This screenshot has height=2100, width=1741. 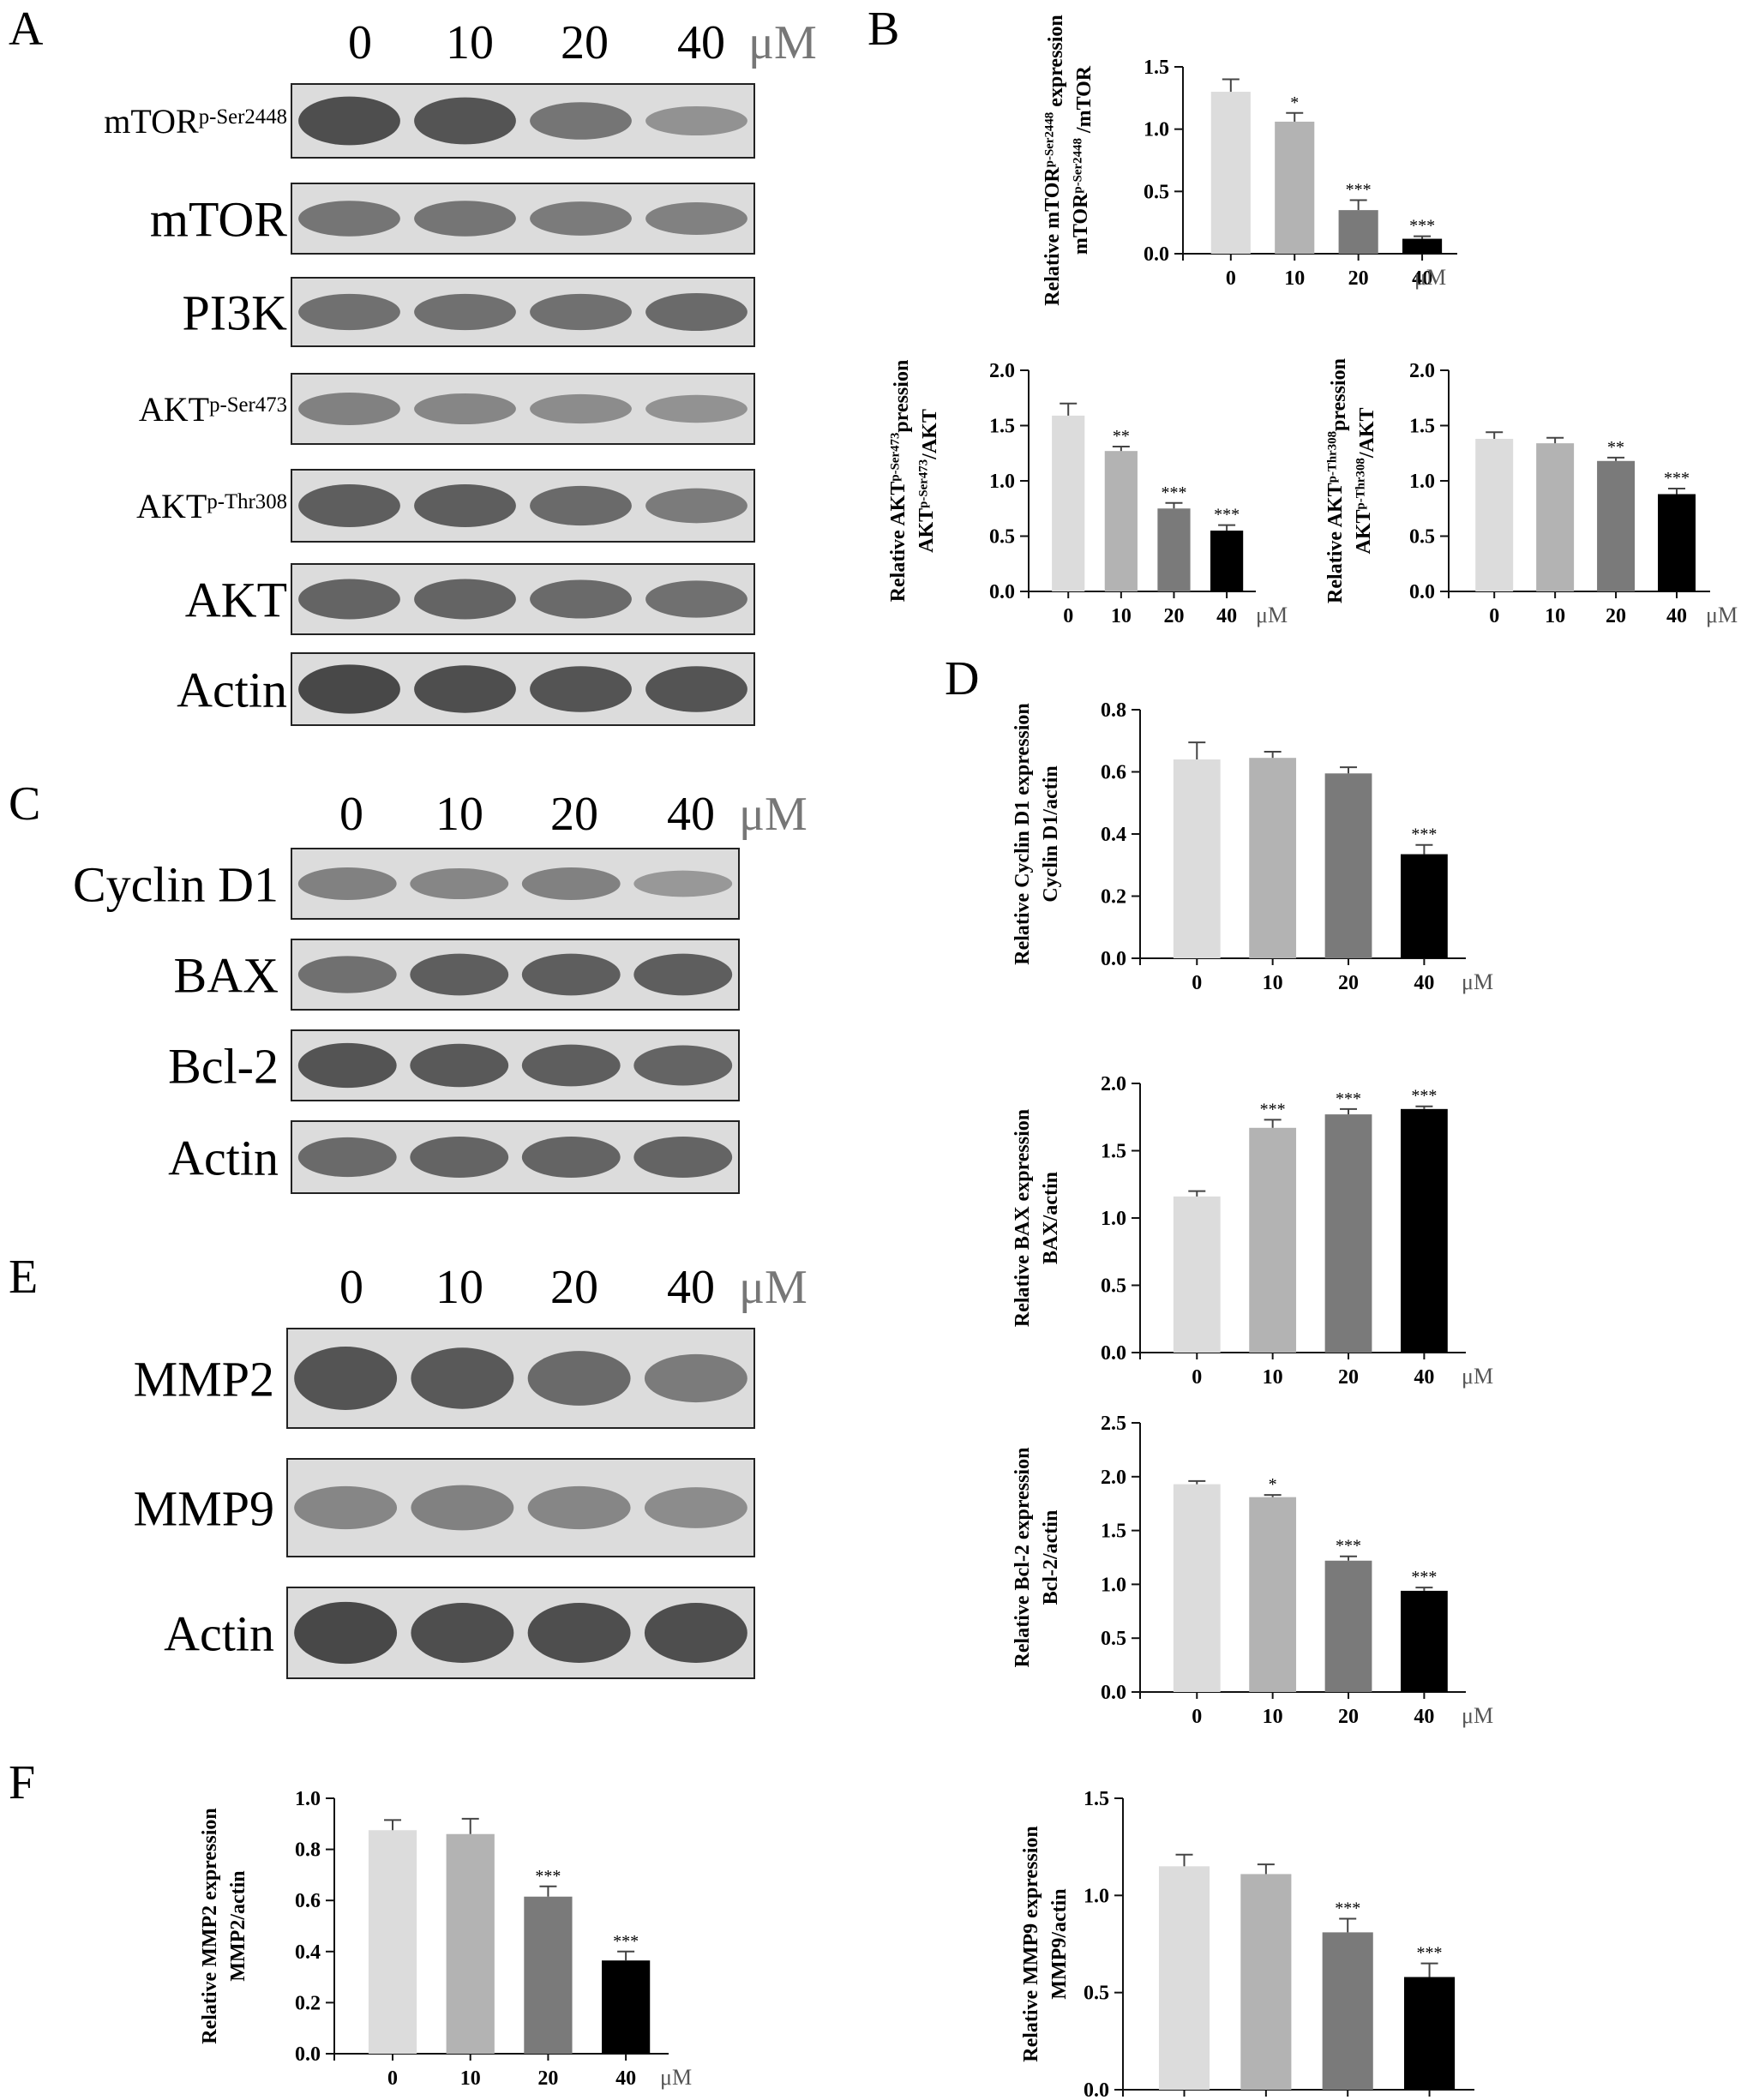 I want to click on y-axis-label-line2: mTORp-Ser2448 /mTOR, so click(x=1083, y=160).